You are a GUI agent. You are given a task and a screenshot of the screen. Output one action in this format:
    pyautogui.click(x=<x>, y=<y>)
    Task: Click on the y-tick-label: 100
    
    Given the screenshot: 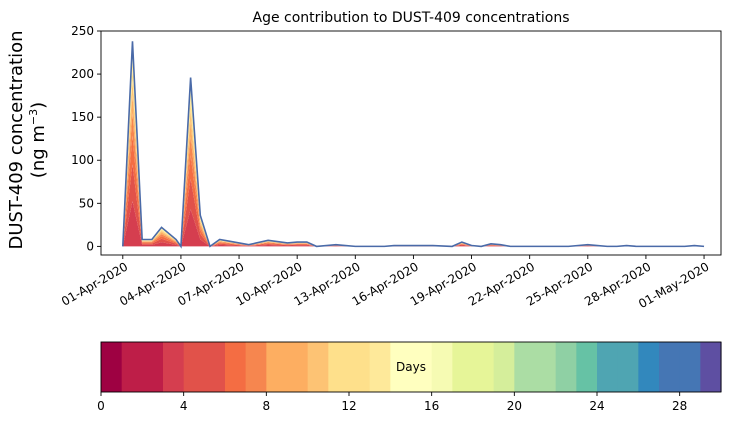 What is the action you would take?
    pyautogui.click(x=82, y=160)
    